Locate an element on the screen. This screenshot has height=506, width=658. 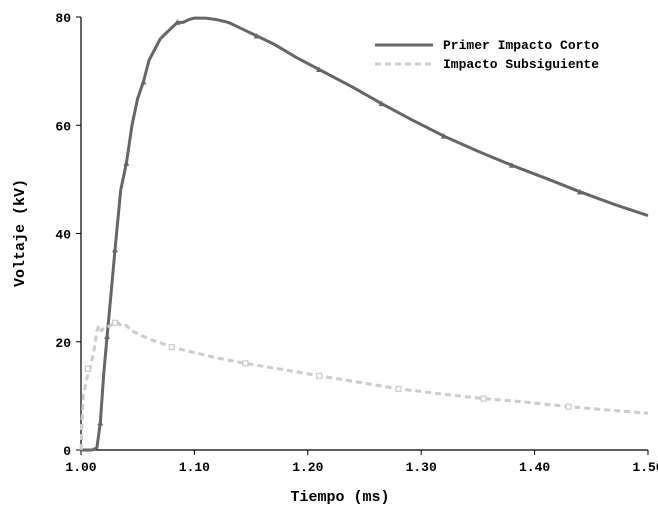
y-tick-label: 80 is located at coordinates (63, 18).